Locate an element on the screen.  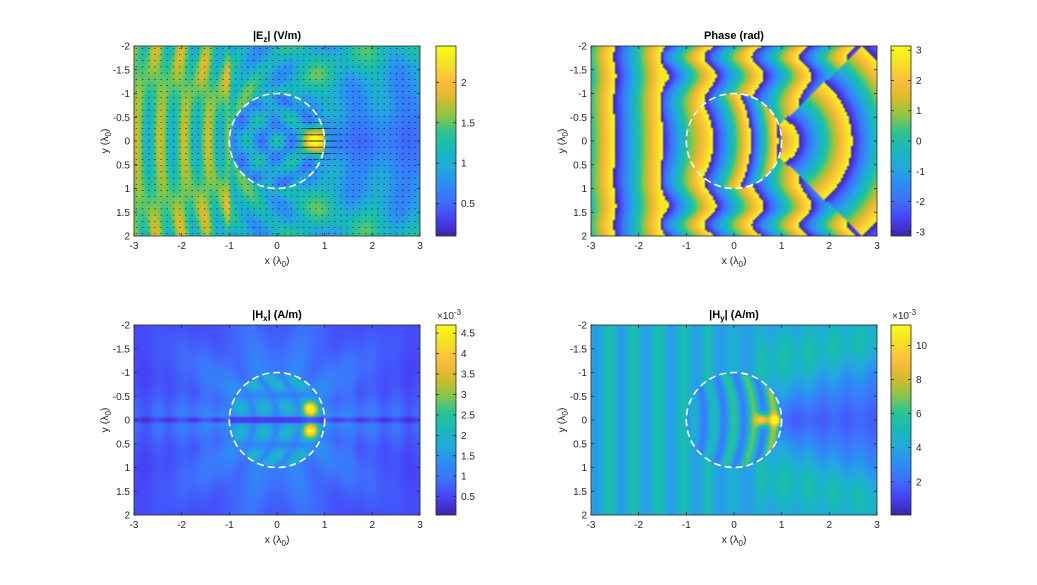
colorbar-tick-label: -2 is located at coordinates (920, 202).